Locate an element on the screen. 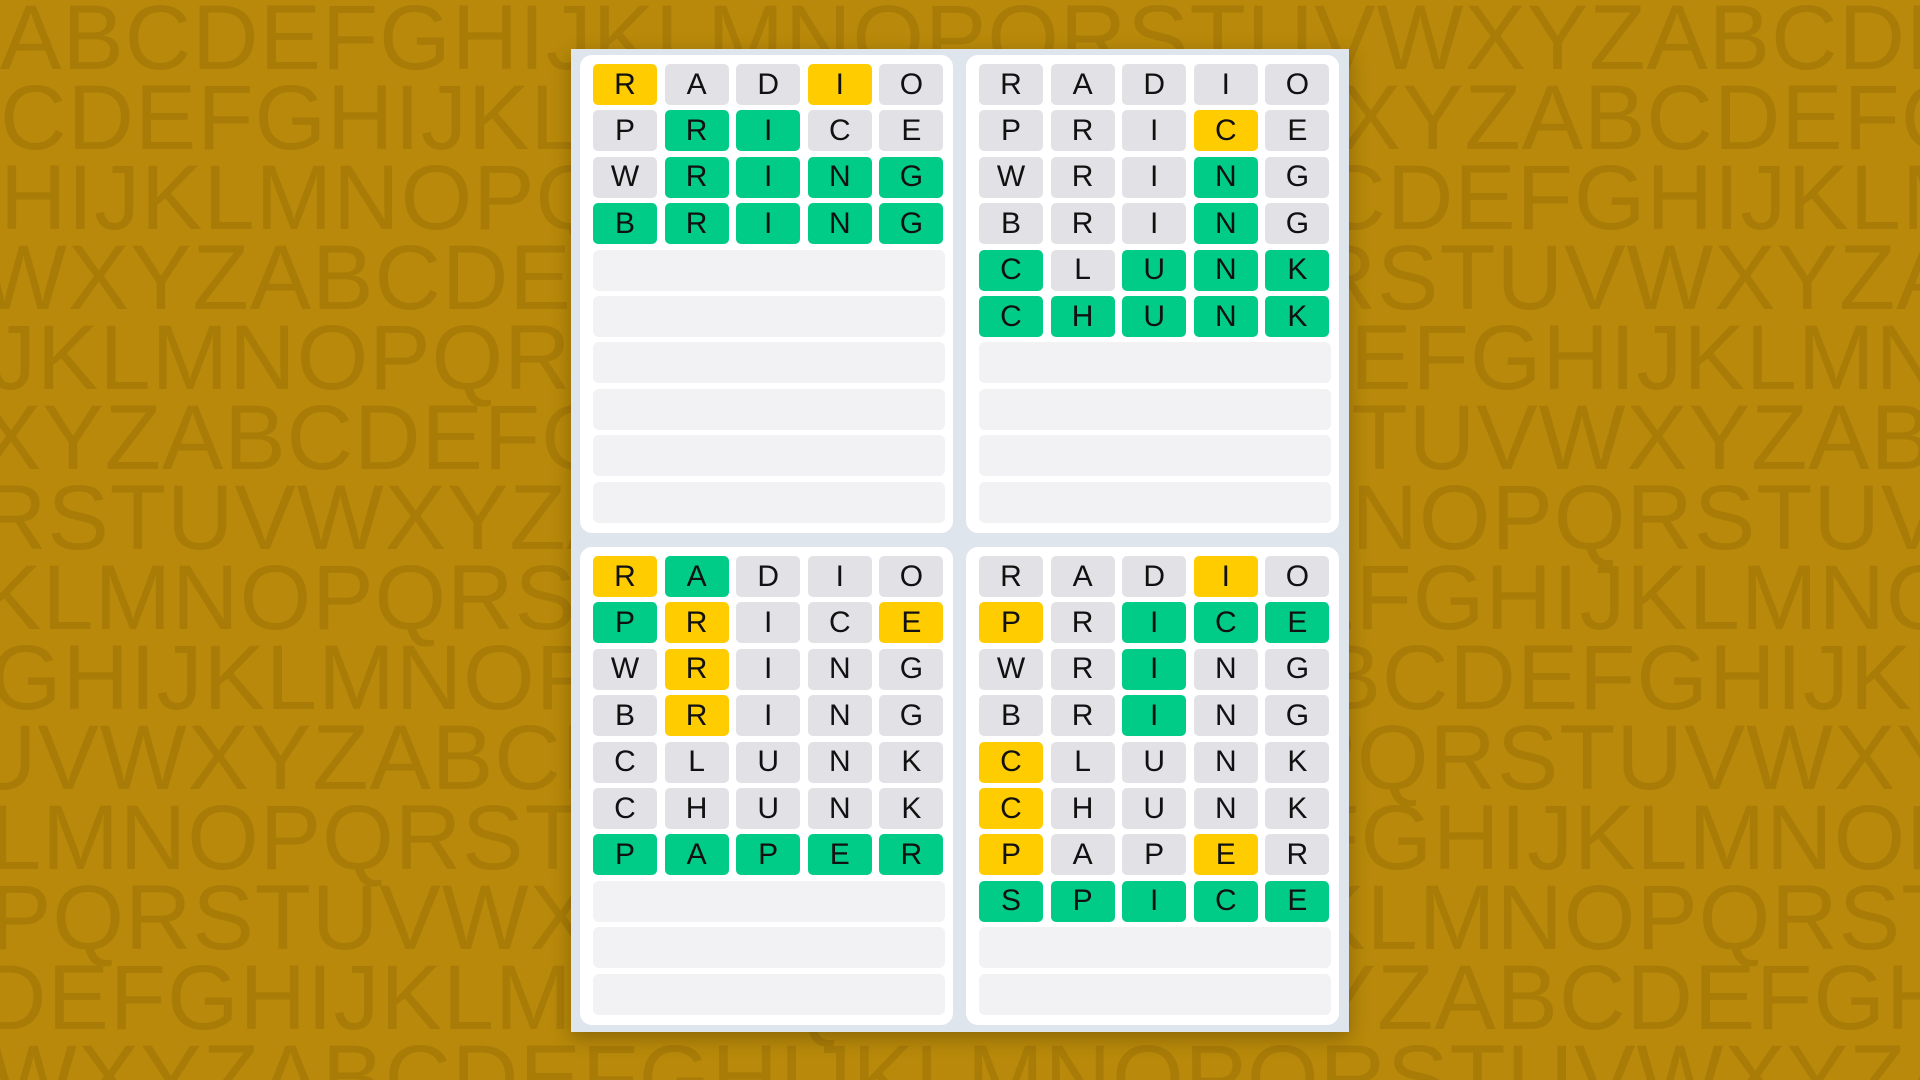  tile-correct: S is located at coordinates (1011, 901).